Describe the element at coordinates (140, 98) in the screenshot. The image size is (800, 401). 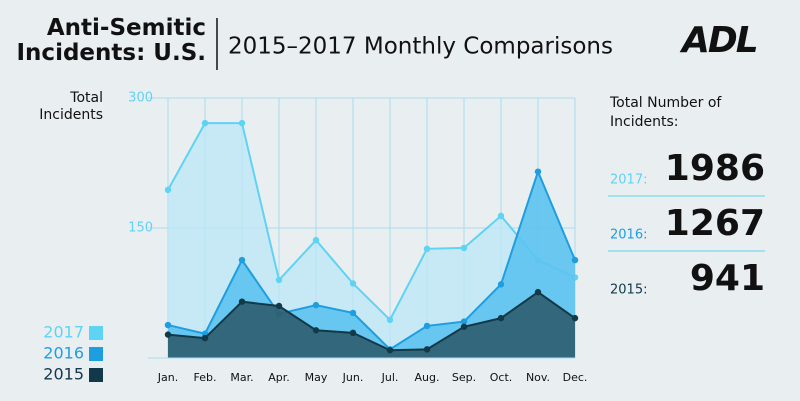
I see `y-tick-label: 300` at that location.